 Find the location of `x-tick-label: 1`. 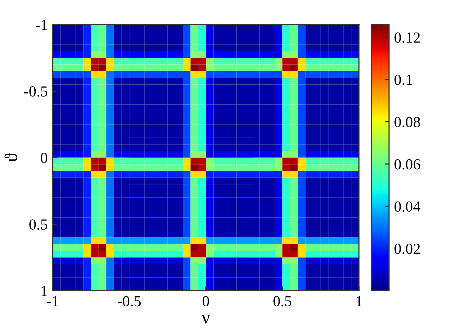

x-tick-label: 1 is located at coordinates (359, 301).